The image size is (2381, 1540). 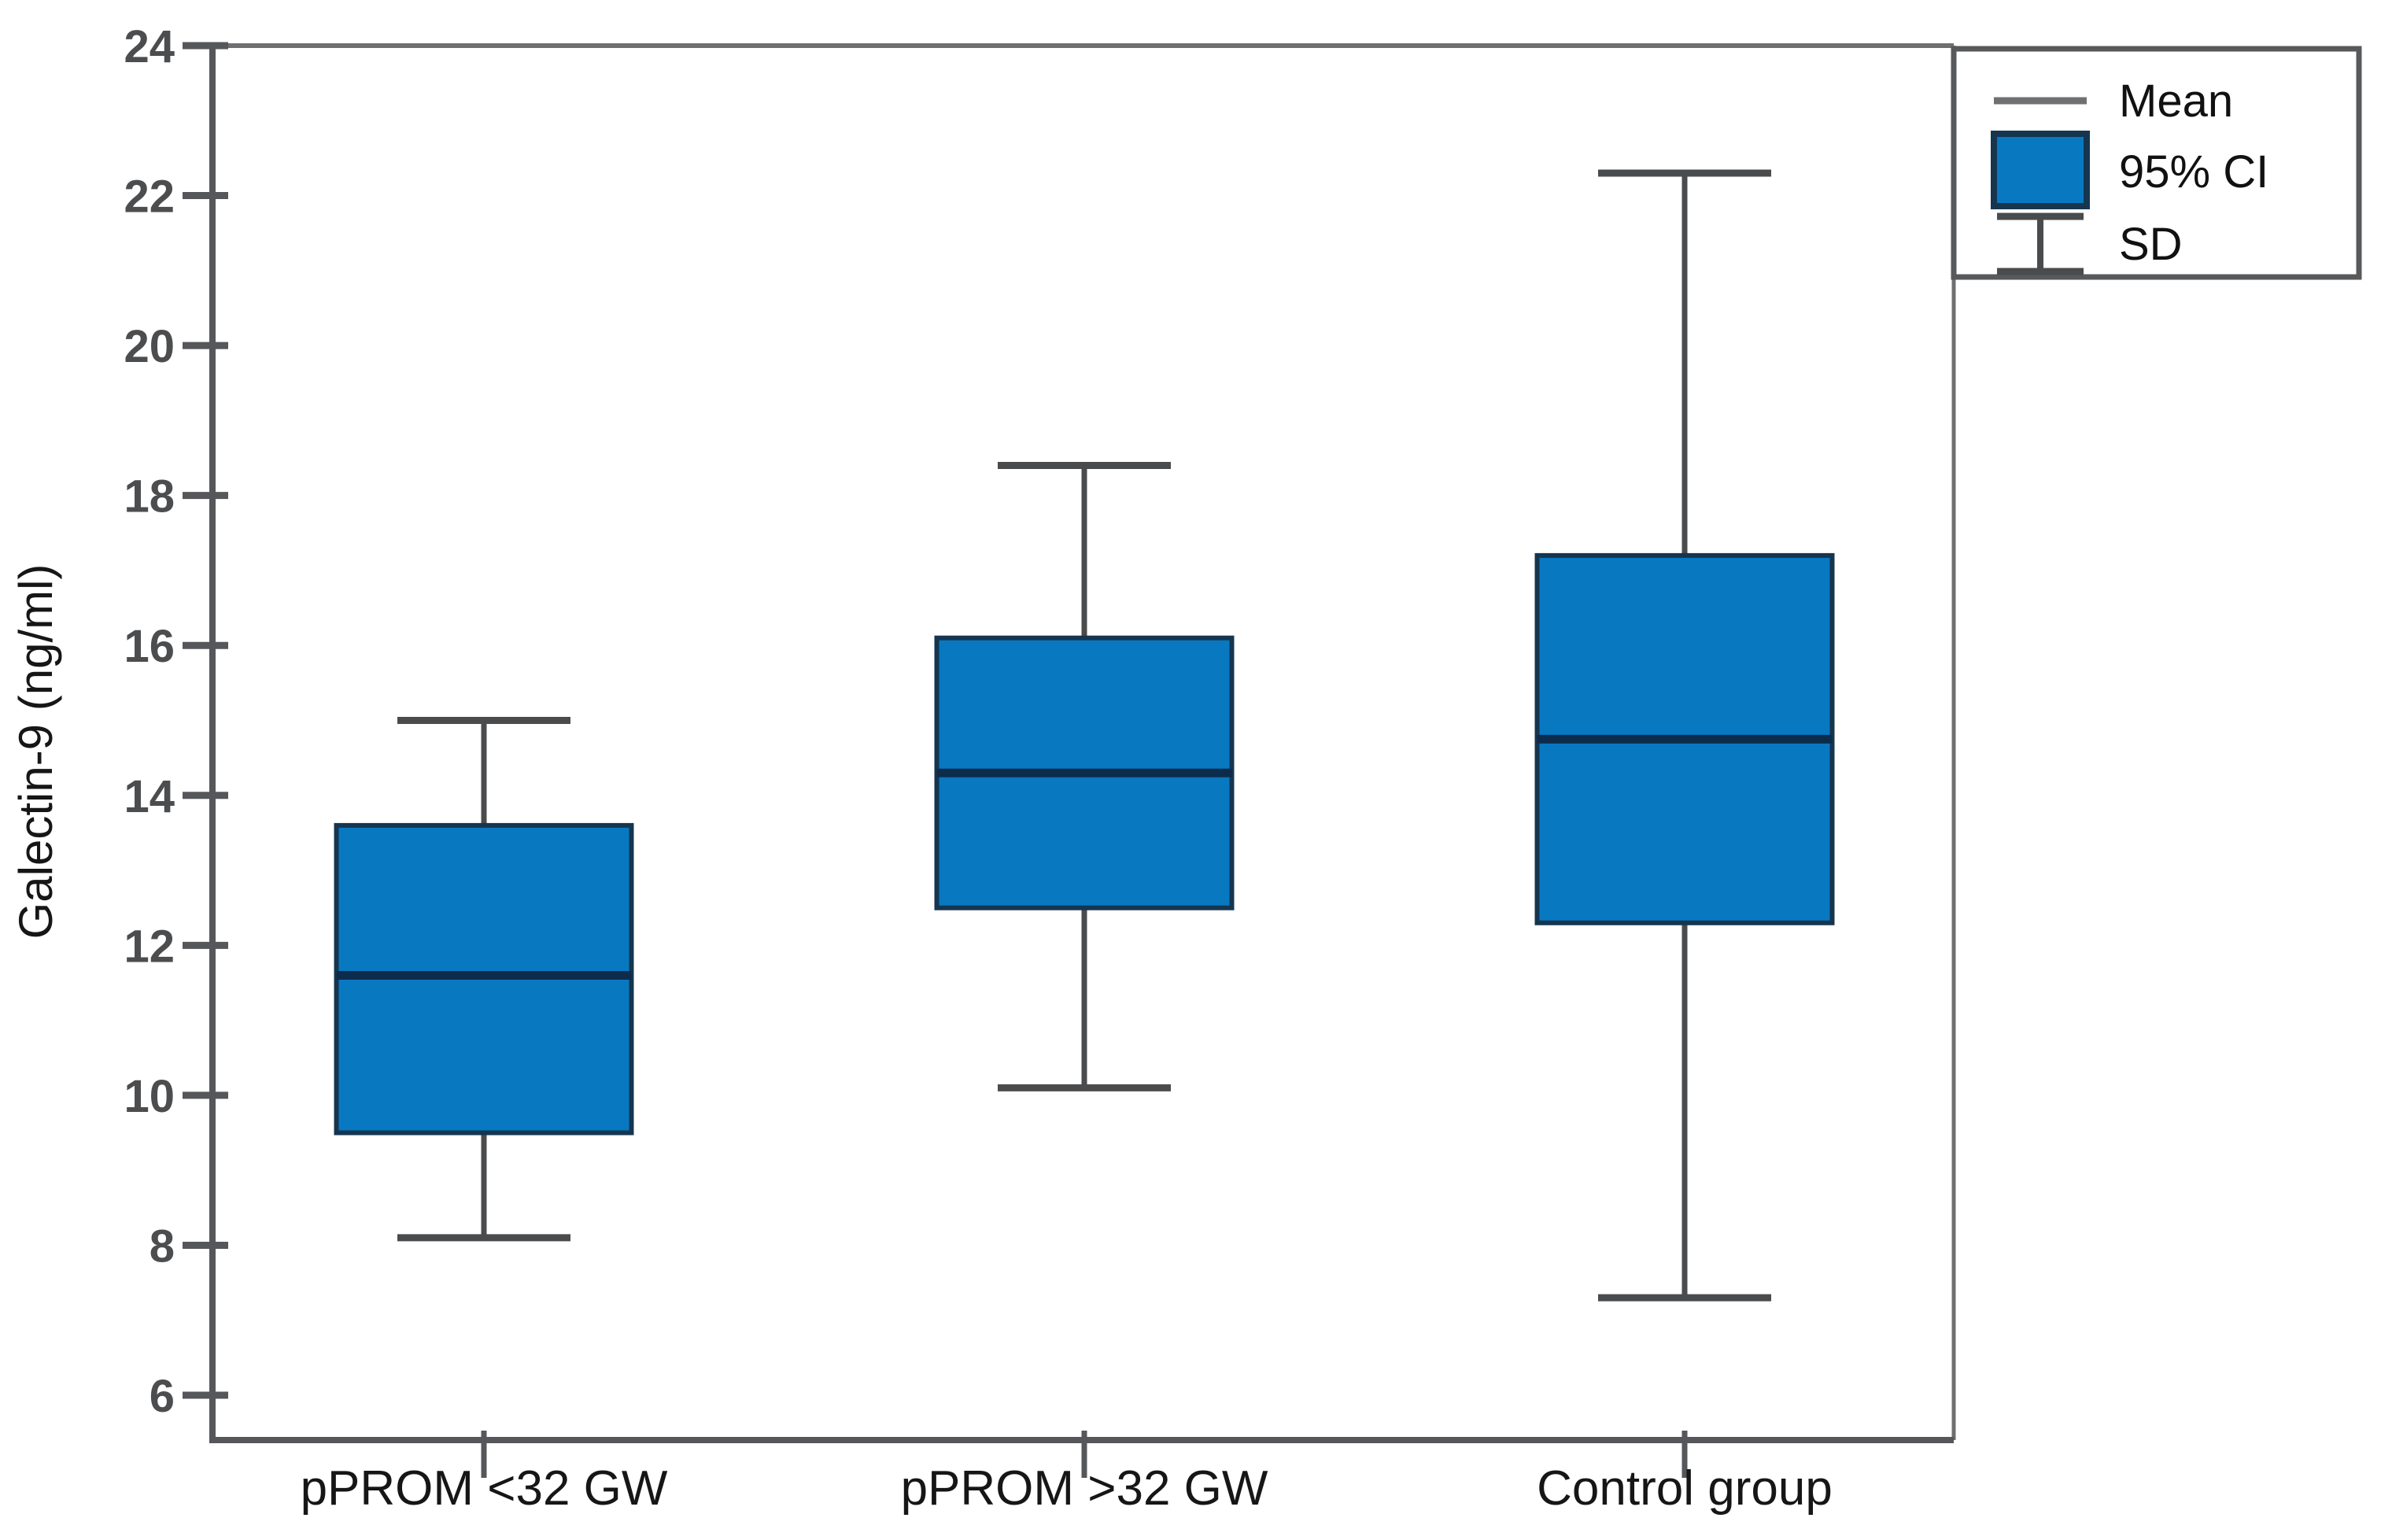 What do you see at coordinates (149, 46) in the screenshot?
I see `y-tick-label: 24` at bounding box center [149, 46].